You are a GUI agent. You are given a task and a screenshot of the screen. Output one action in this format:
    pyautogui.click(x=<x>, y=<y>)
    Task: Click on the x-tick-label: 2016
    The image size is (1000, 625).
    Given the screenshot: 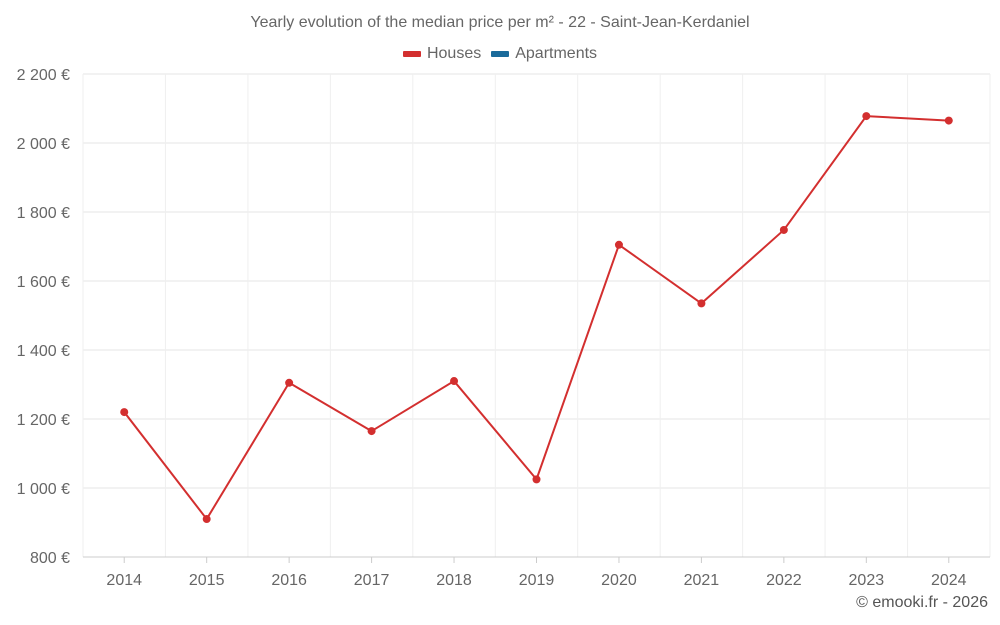 What is the action you would take?
    pyautogui.click(x=289, y=580)
    